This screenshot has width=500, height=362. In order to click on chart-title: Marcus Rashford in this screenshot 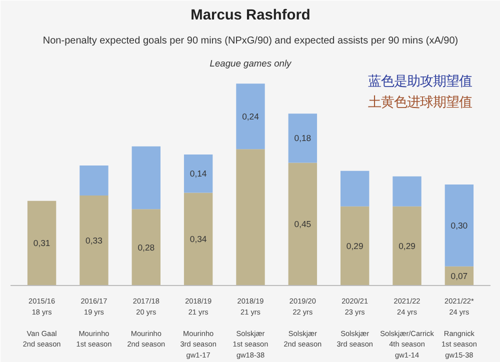, I will do `click(250, 16)`.